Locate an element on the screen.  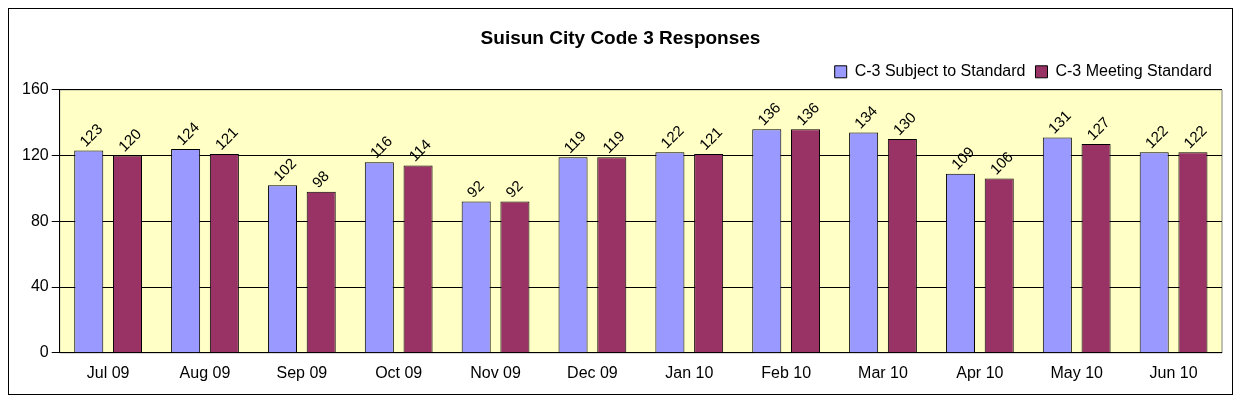
x-tick-label: Nov 09 is located at coordinates (495, 372).